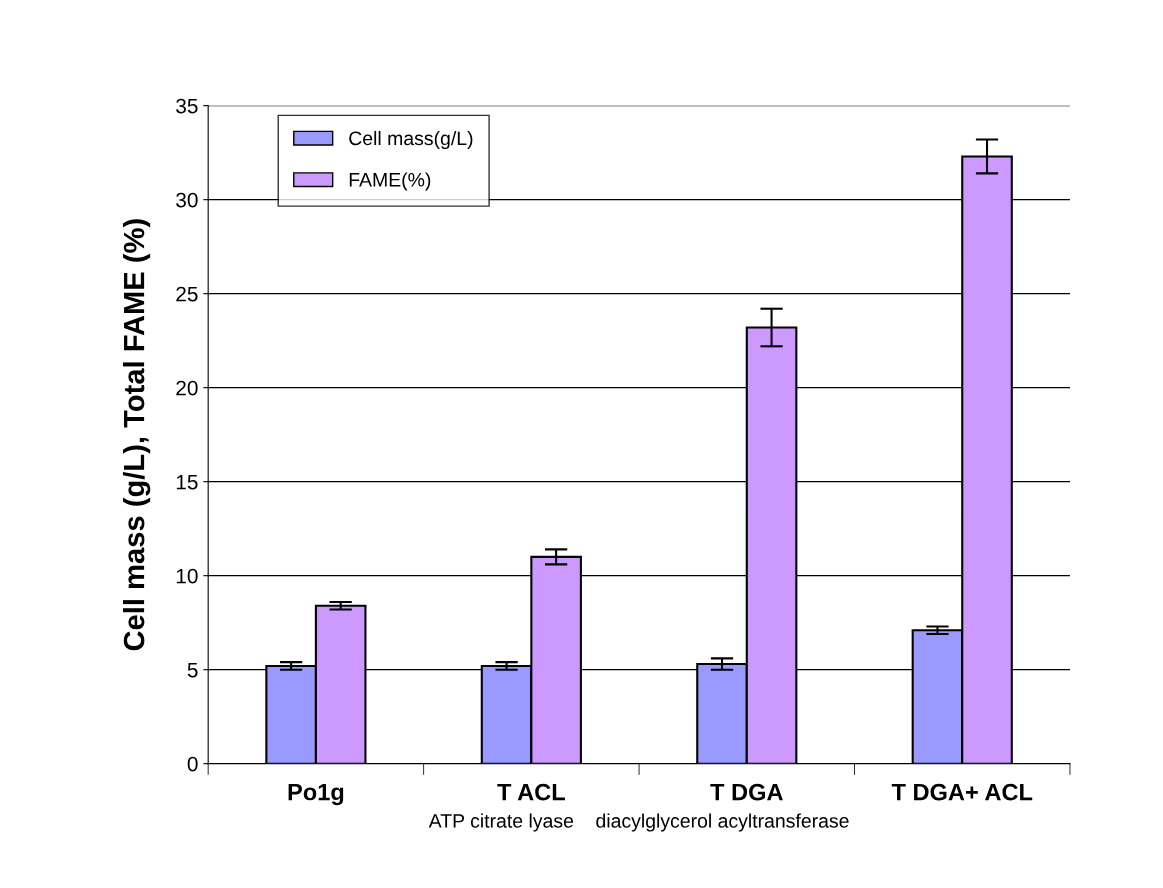 This screenshot has width=1163, height=888. I want to click on x-tick-label: T DGA, so click(746, 792).